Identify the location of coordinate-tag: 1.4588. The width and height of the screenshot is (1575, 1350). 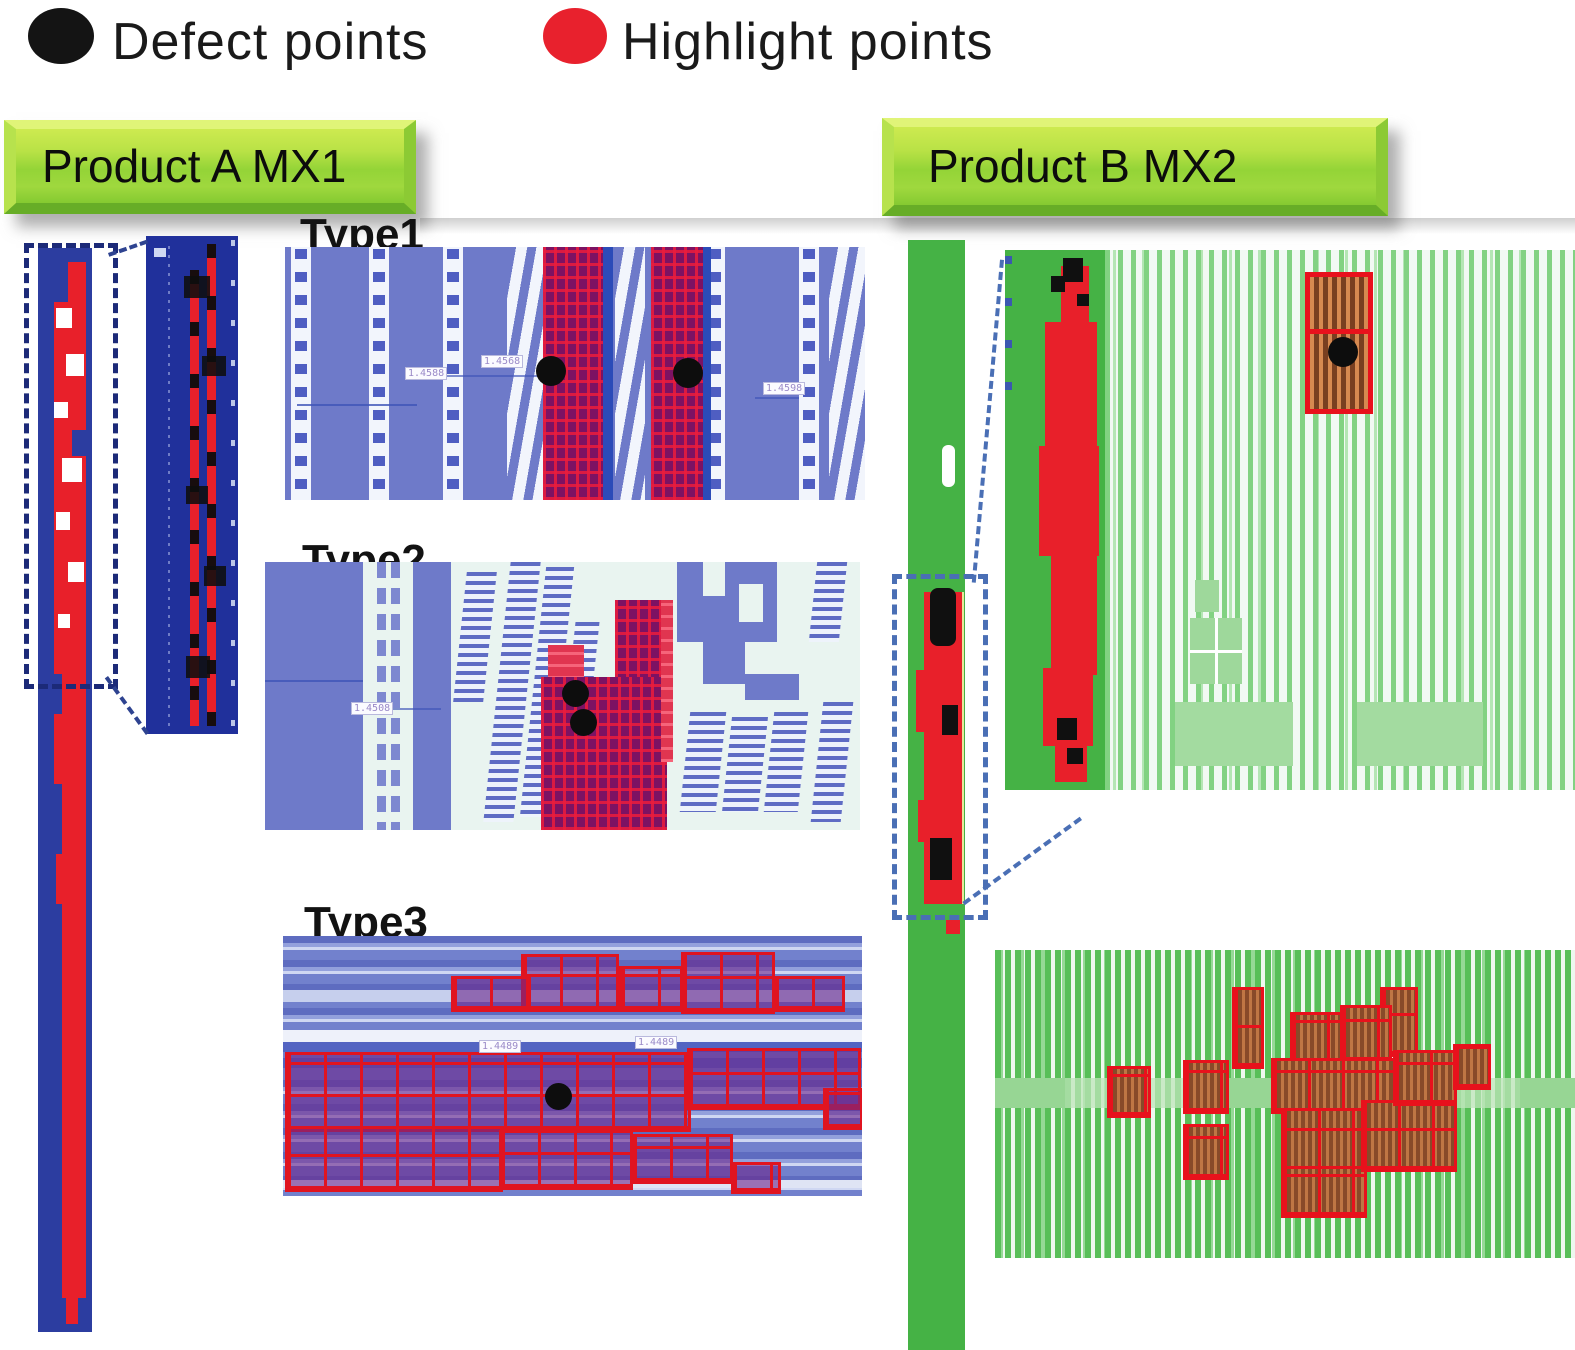
(426, 373).